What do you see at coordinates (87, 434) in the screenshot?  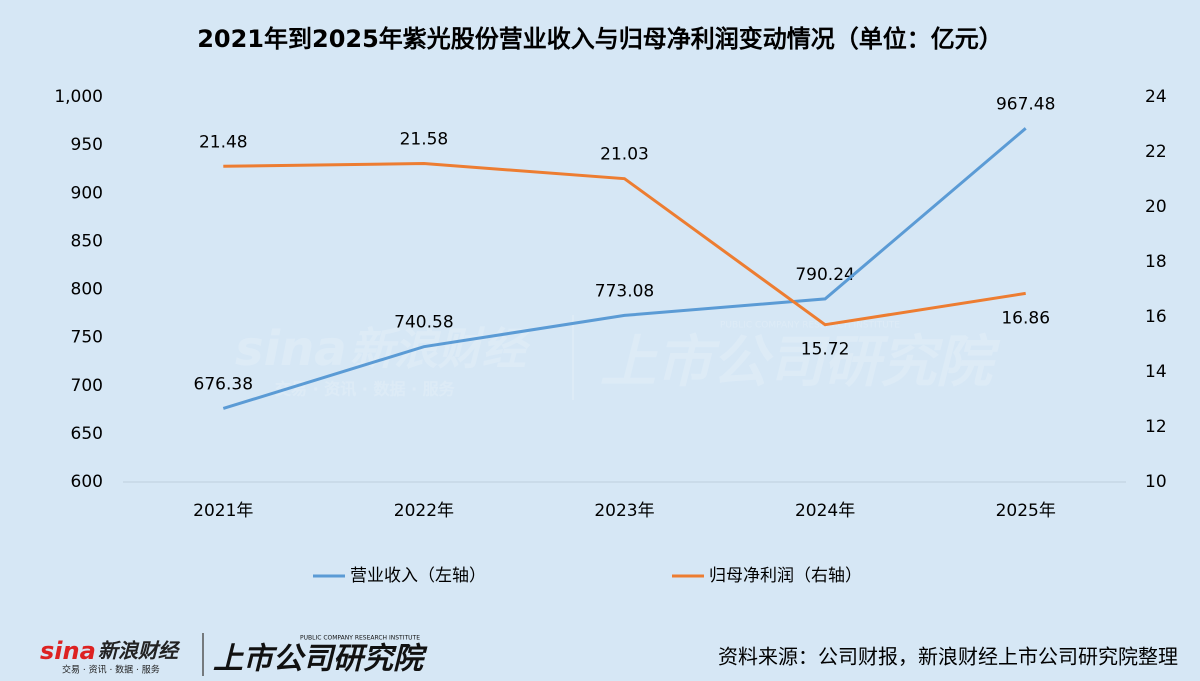 I see `y-tick-label: 650` at bounding box center [87, 434].